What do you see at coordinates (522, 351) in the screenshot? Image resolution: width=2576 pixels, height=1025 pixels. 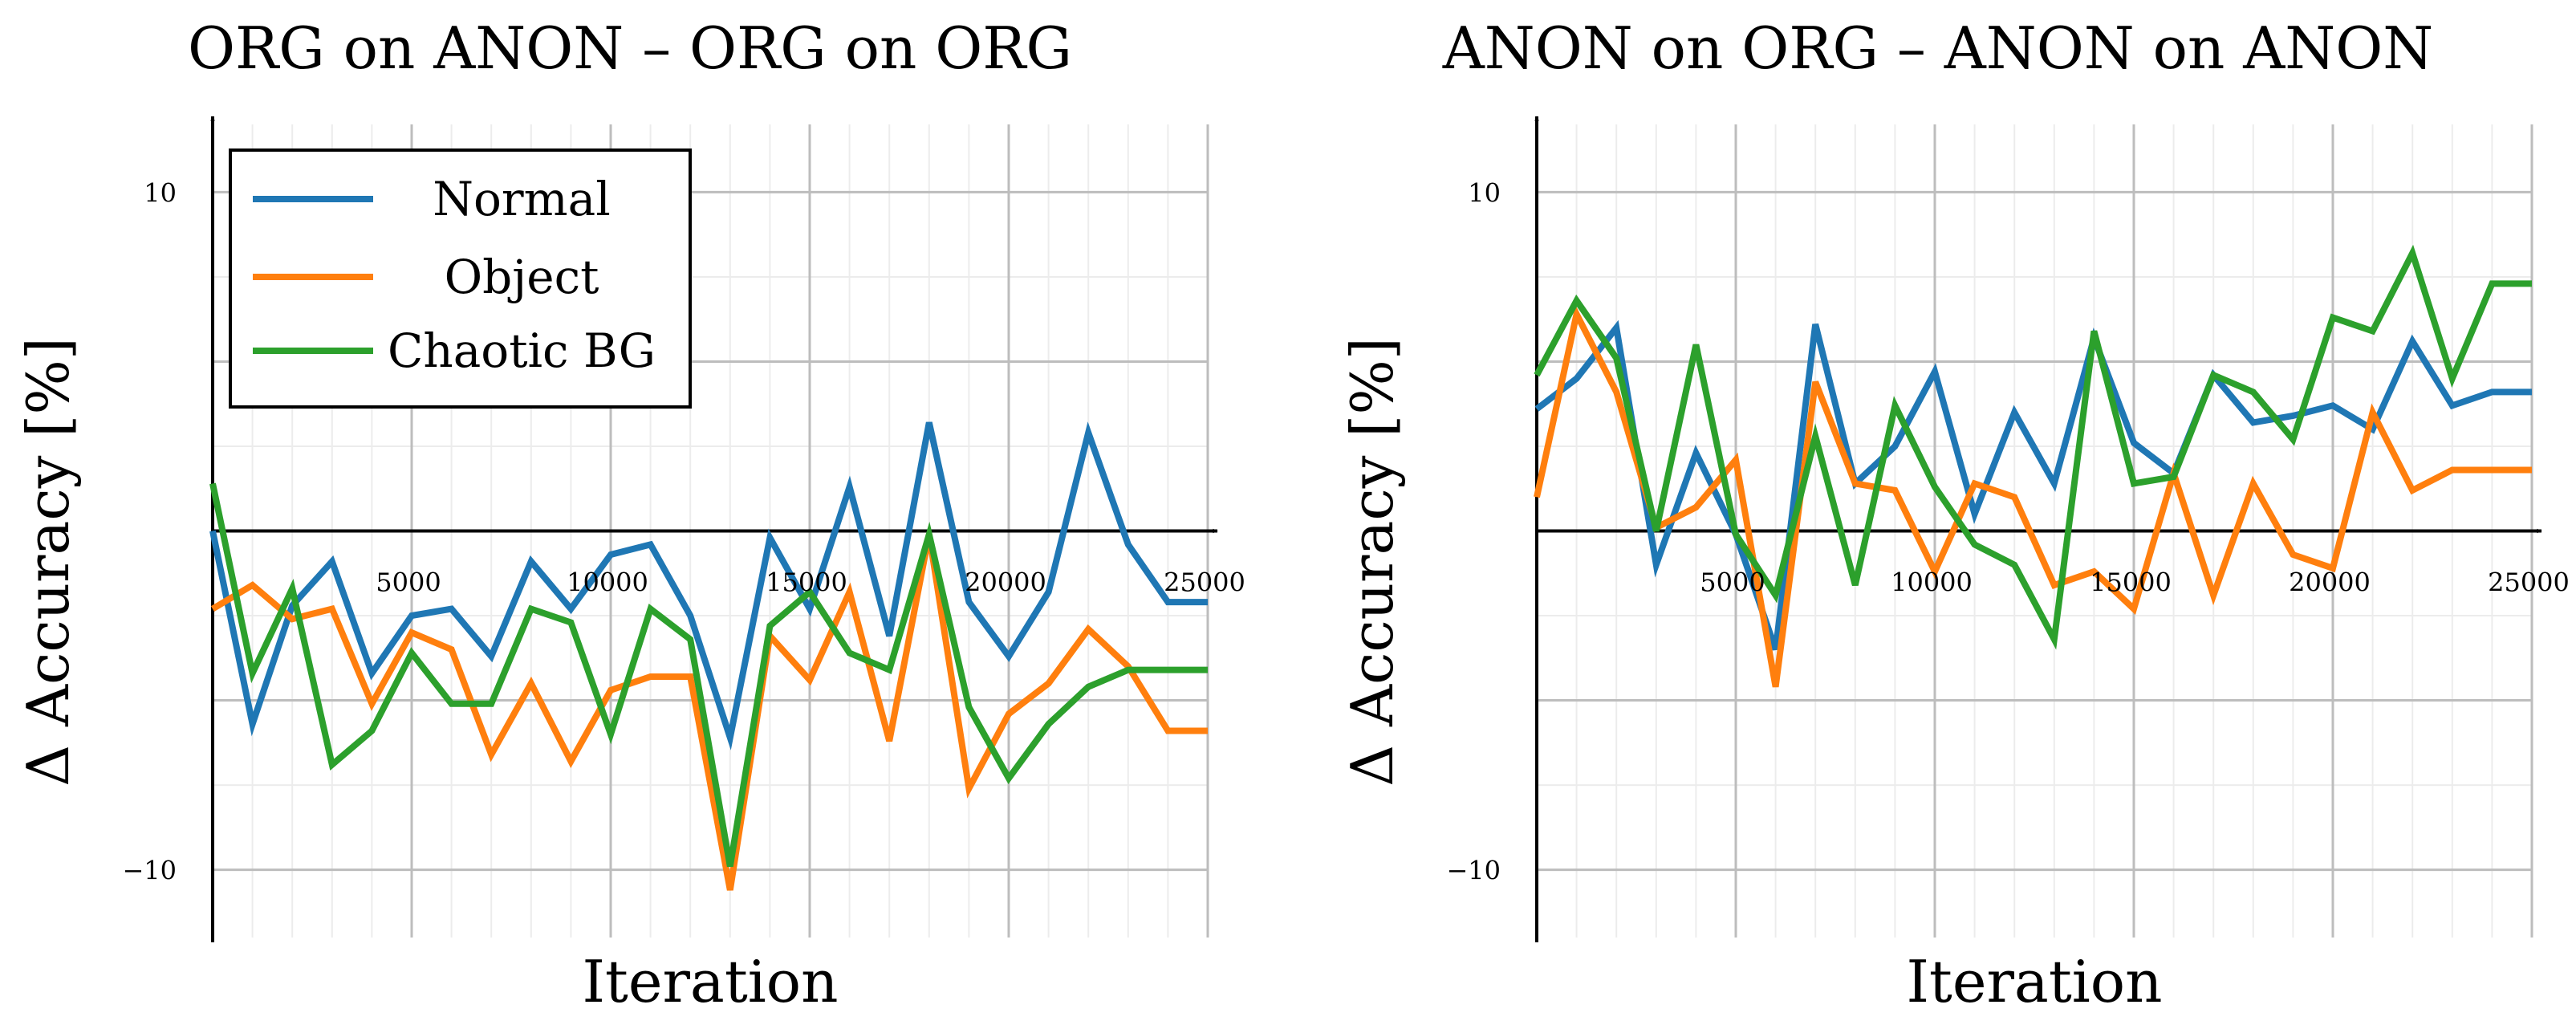 I see `legend-label-chaotic-bg: Chaotic BG` at bounding box center [522, 351].